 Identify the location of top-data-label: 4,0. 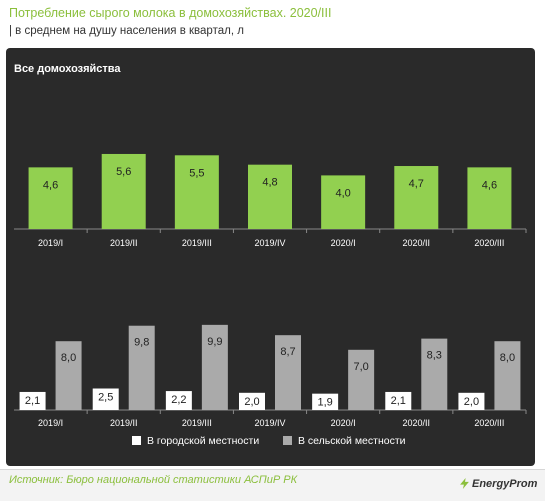
(342, 193).